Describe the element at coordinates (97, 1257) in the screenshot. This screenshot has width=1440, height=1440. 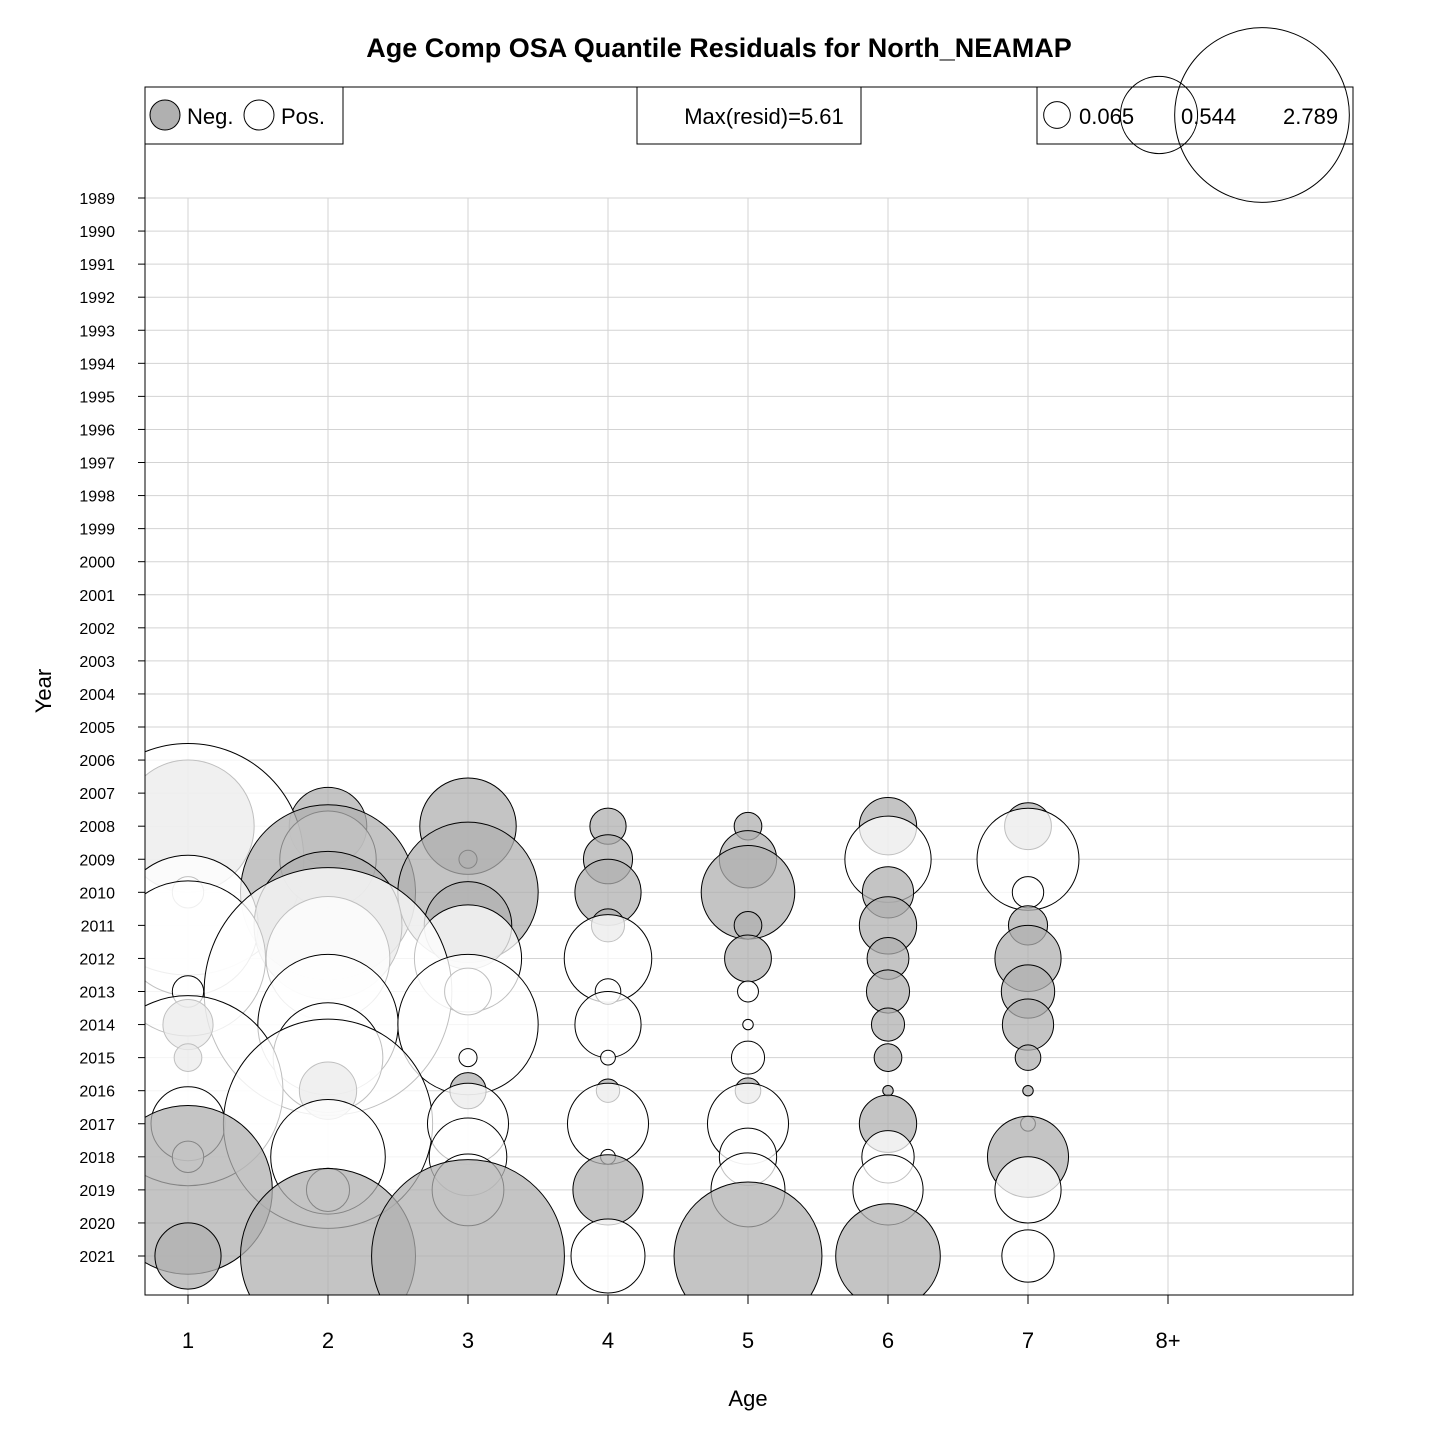
I see `y-tick-label: 2021` at that location.